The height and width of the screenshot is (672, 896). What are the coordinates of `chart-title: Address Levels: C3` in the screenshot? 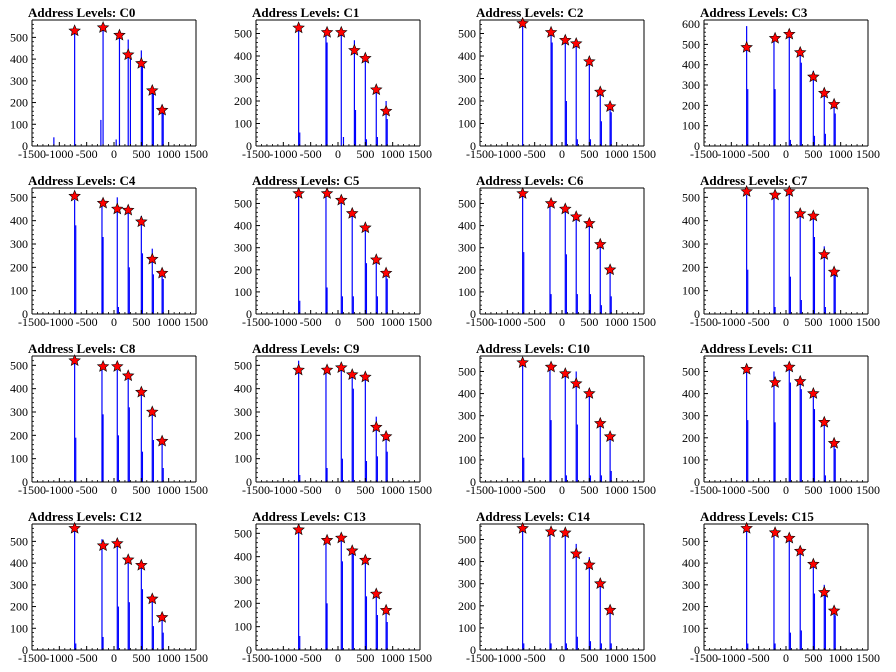 It's located at (754, 12).